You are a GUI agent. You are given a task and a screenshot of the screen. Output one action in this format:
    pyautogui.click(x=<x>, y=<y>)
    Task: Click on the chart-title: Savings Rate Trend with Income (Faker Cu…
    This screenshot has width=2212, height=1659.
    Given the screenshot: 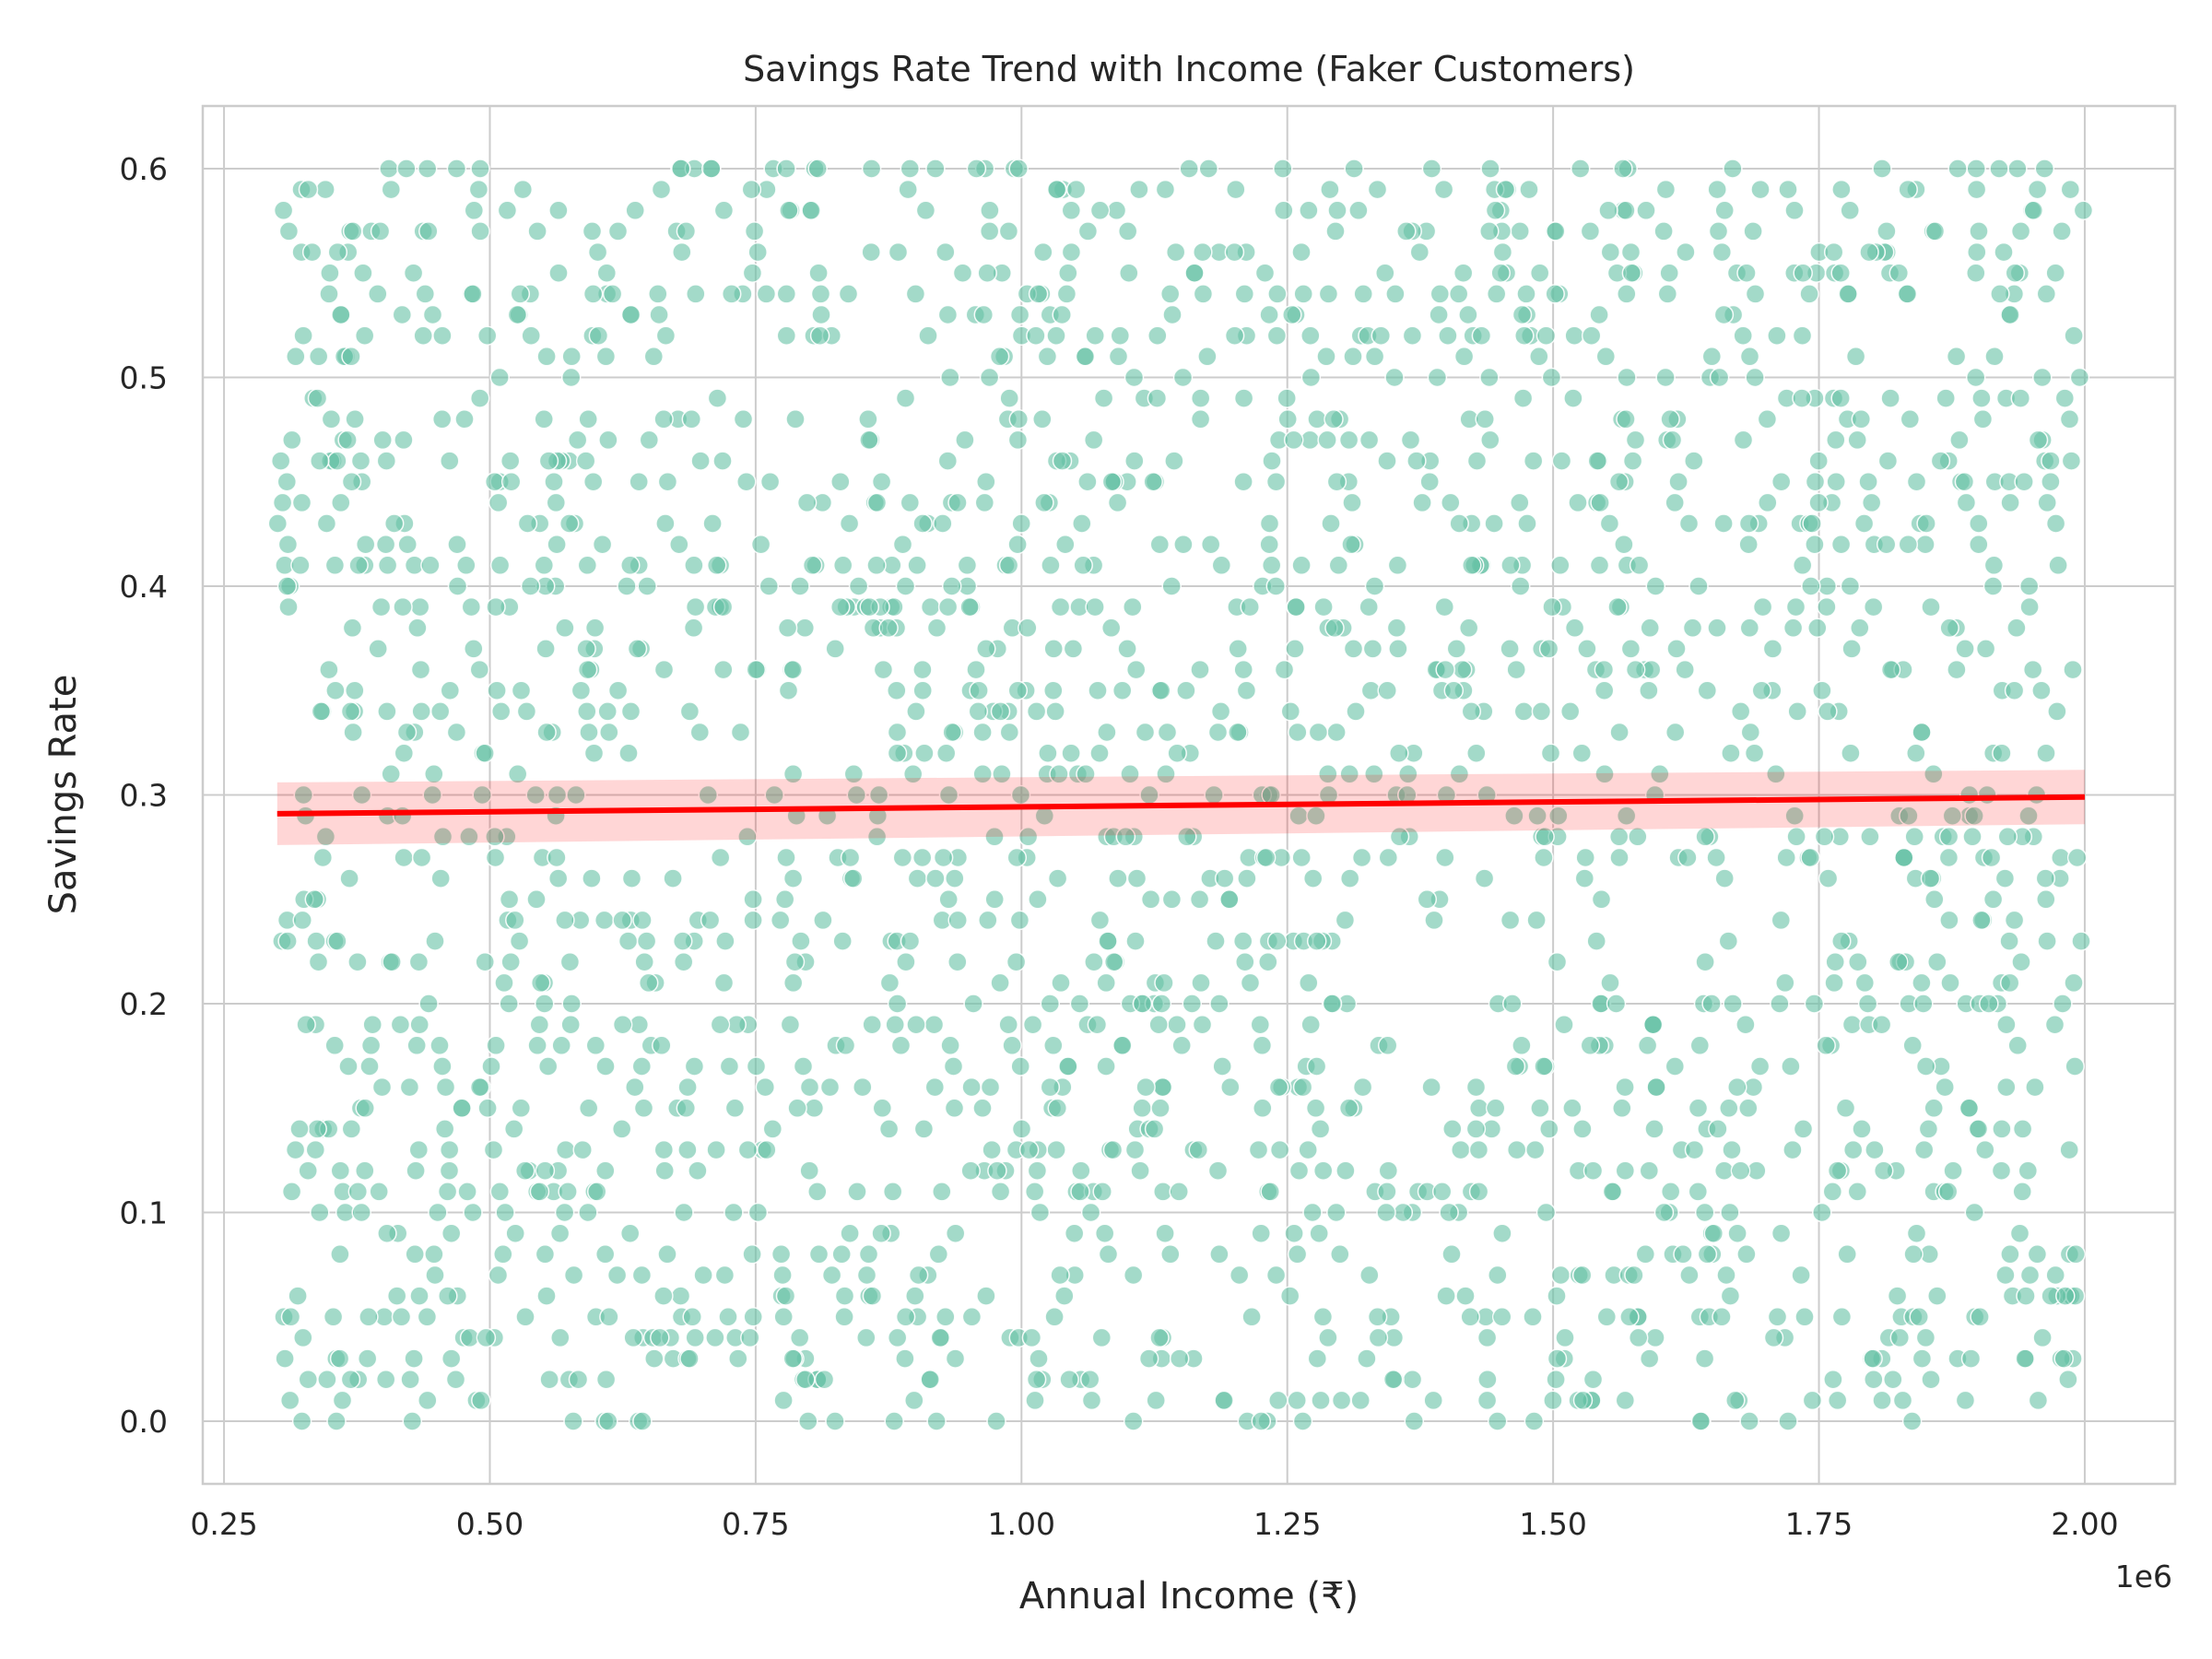 What is the action you would take?
    pyautogui.click(x=1189, y=69)
    